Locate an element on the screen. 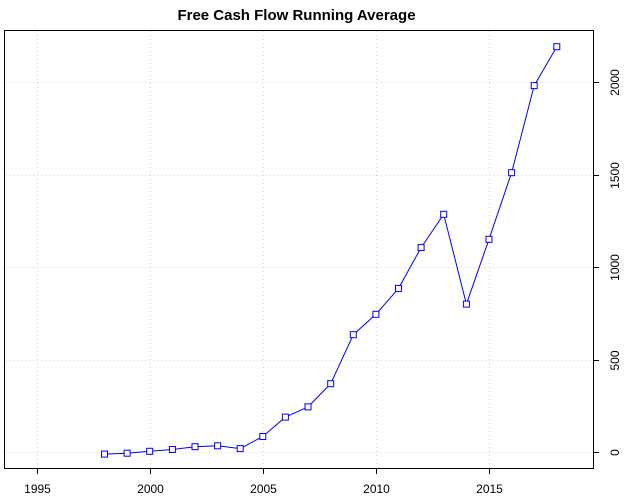 The width and height of the screenshot is (640, 499). y-tick-label: 0 is located at coordinates (615, 452).